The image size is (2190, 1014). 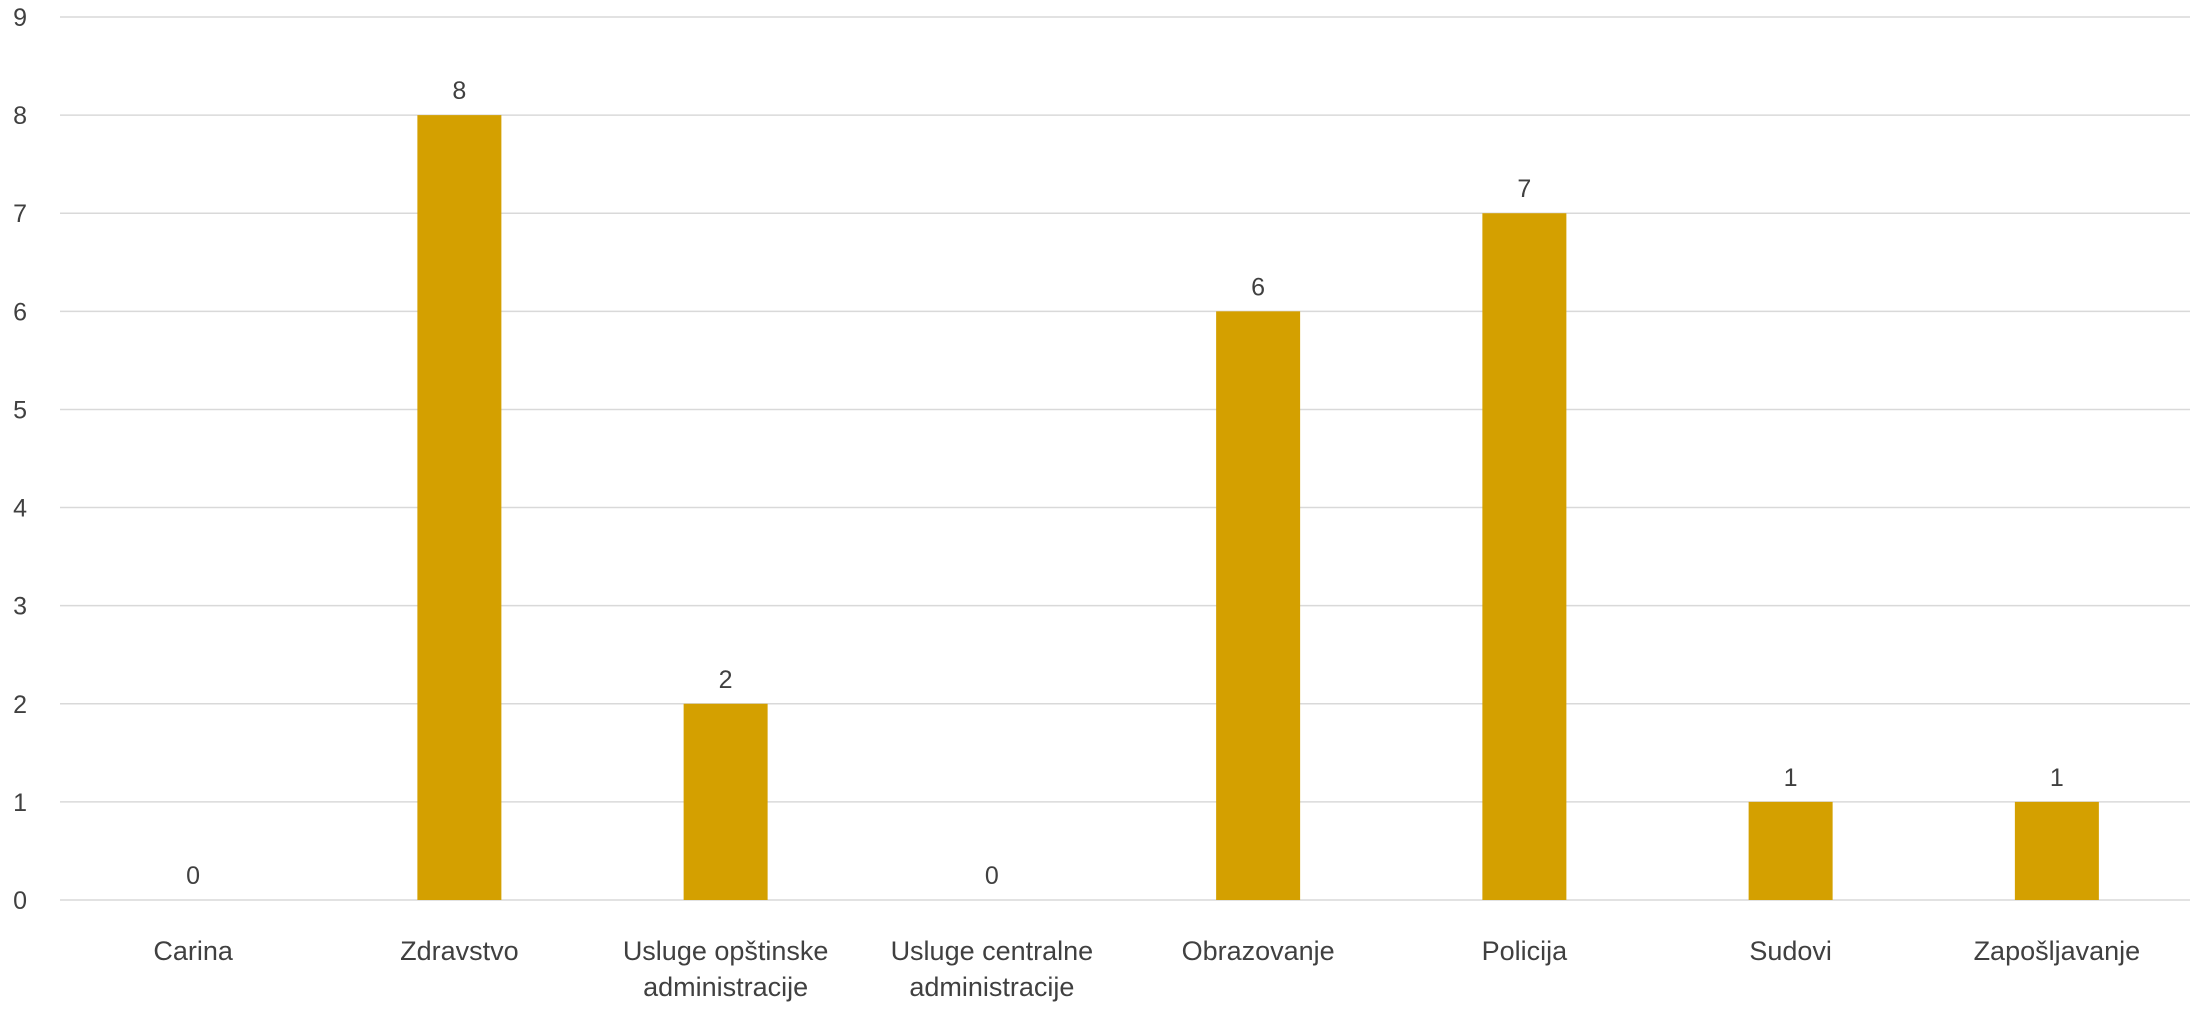 I want to click on category-label: Obrazovanje, so click(x=1258, y=951).